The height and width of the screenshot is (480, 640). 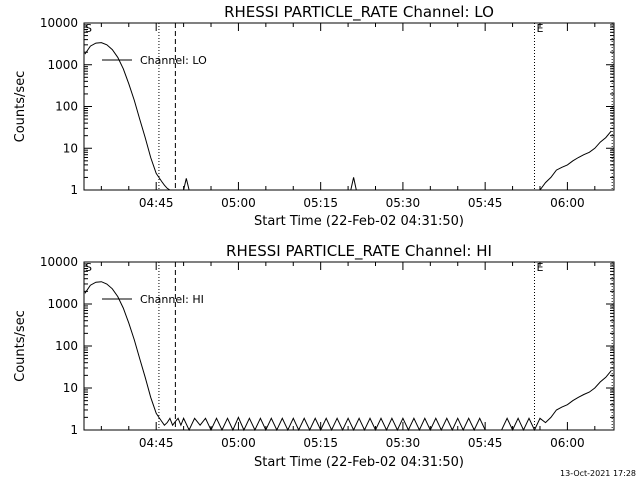 I want to click on chart-title: RHESSI PARTICLE_RATE Channel: LO, so click(x=359, y=12).